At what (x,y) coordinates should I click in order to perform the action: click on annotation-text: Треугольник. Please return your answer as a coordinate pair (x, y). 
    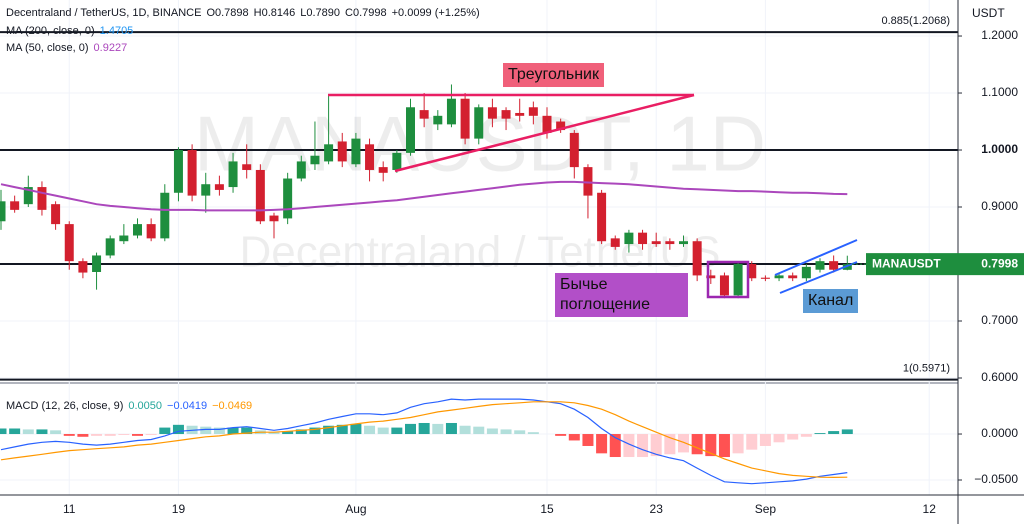
    Looking at the image, I should click on (553, 74).